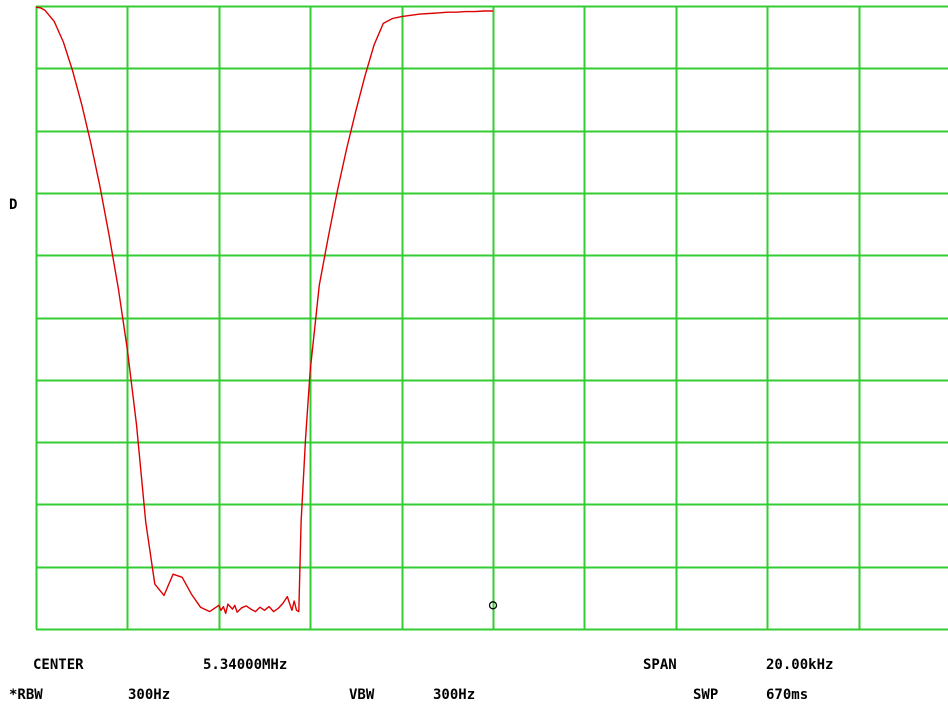  I want to click on center-label: CENTER, so click(58, 665).